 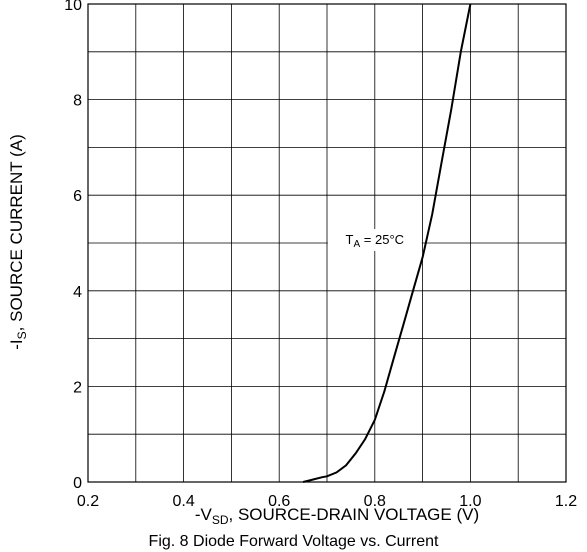 I want to click on y-tick-label: 10, so click(x=73, y=7).